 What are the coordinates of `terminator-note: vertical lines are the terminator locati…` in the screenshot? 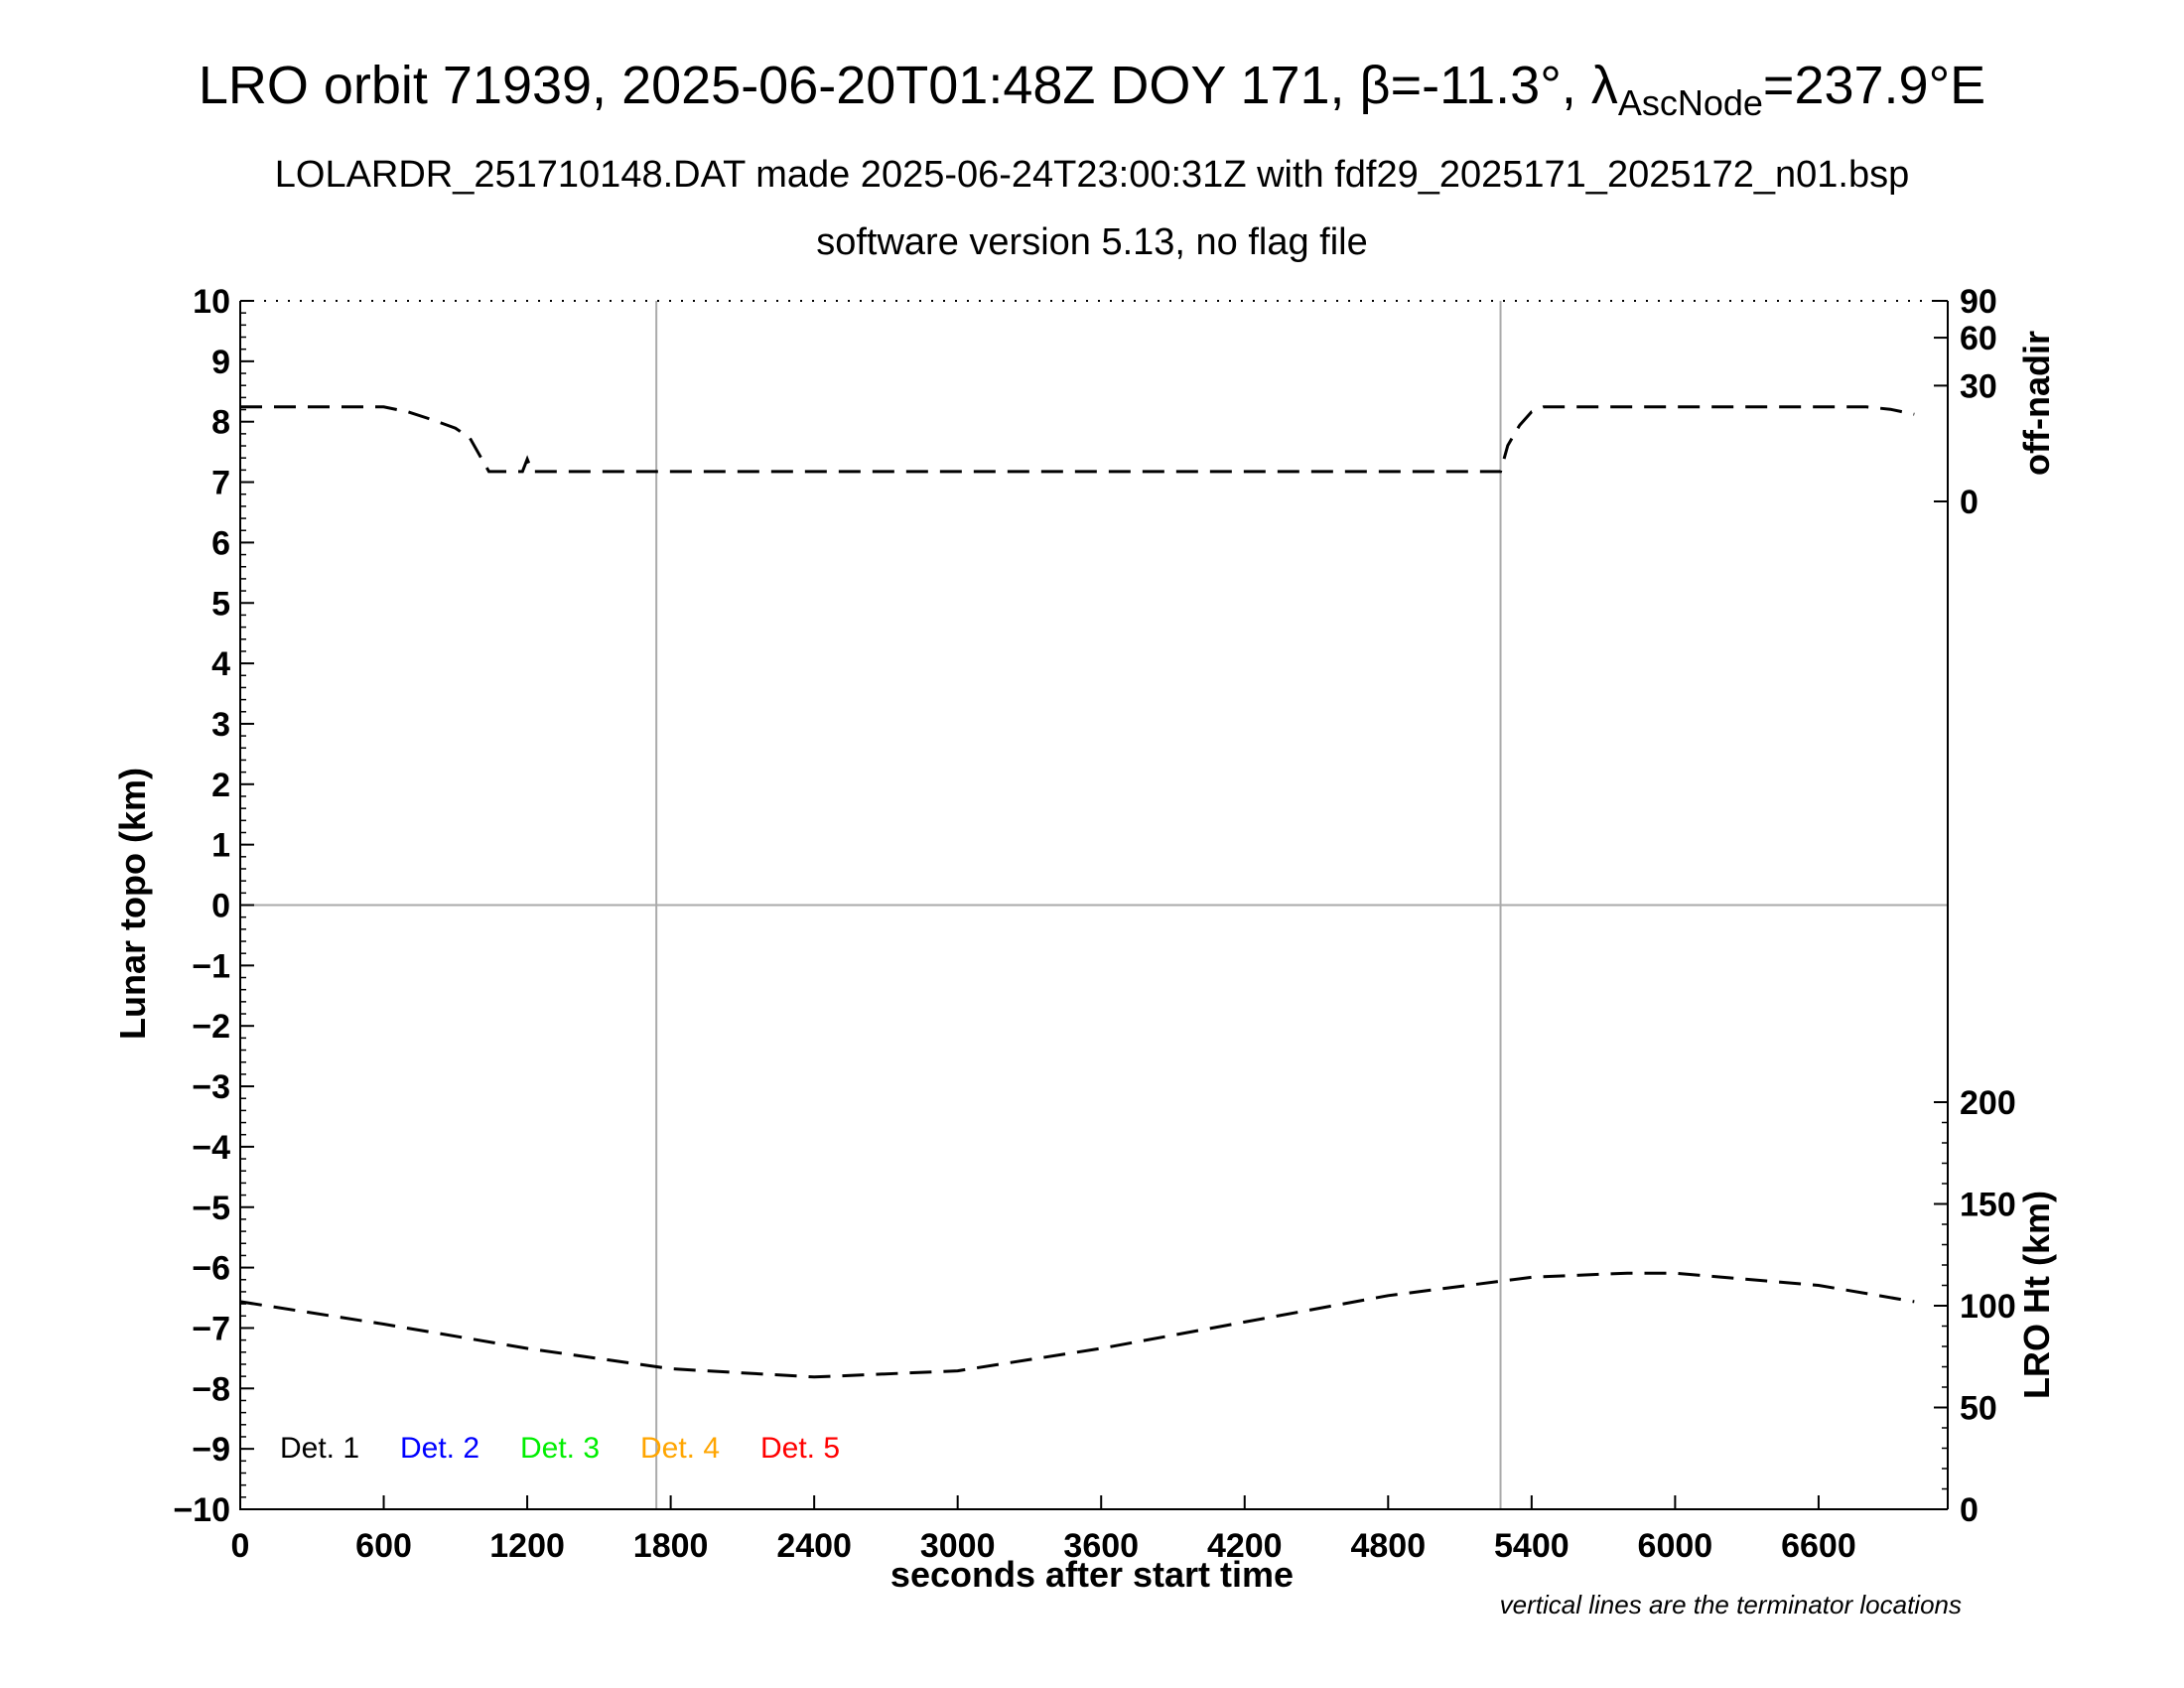 It's located at (1731, 1604).